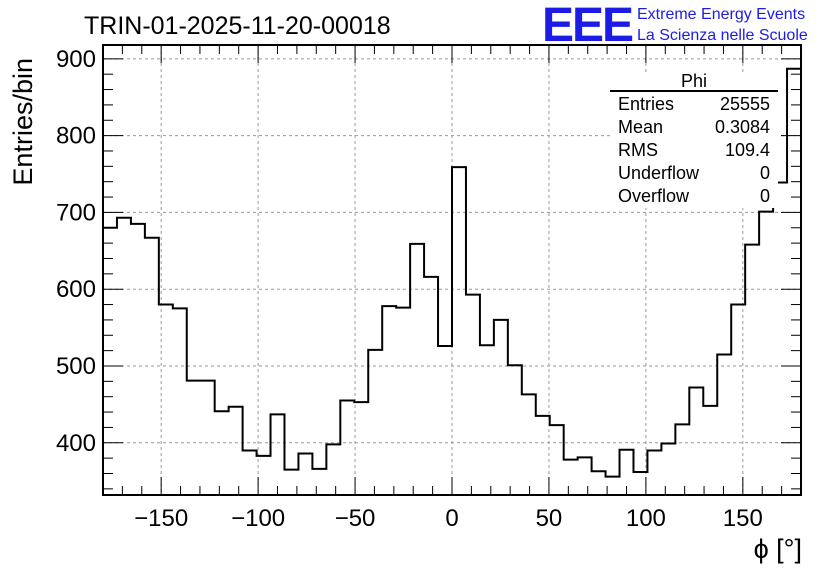 The width and height of the screenshot is (836, 572). I want to click on stats-box-background, so click(694, 140).